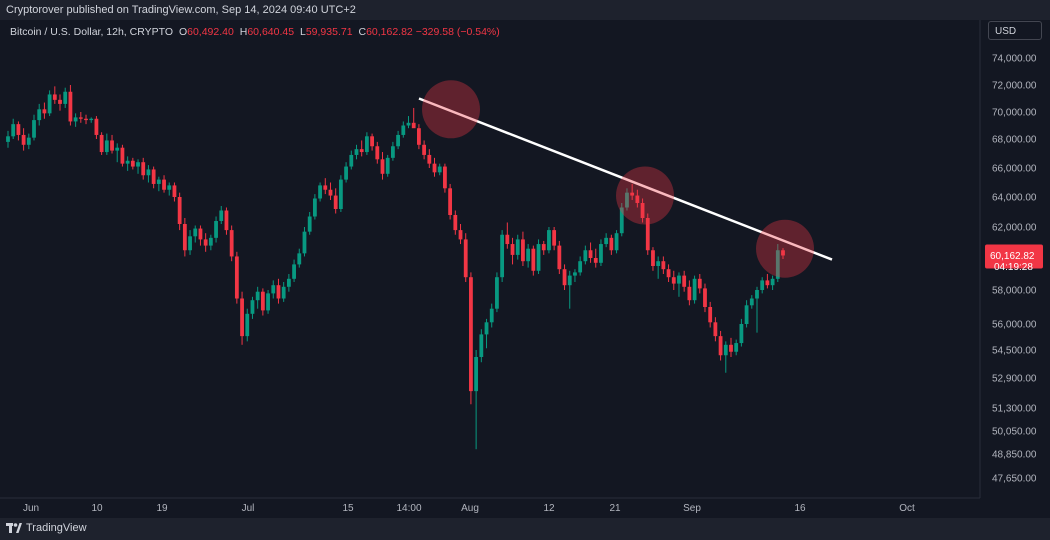 The width and height of the screenshot is (1050, 540). What do you see at coordinates (692, 508) in the screenshot?
I see `time-tick-label: Sep` at bounding box center [692, 508].